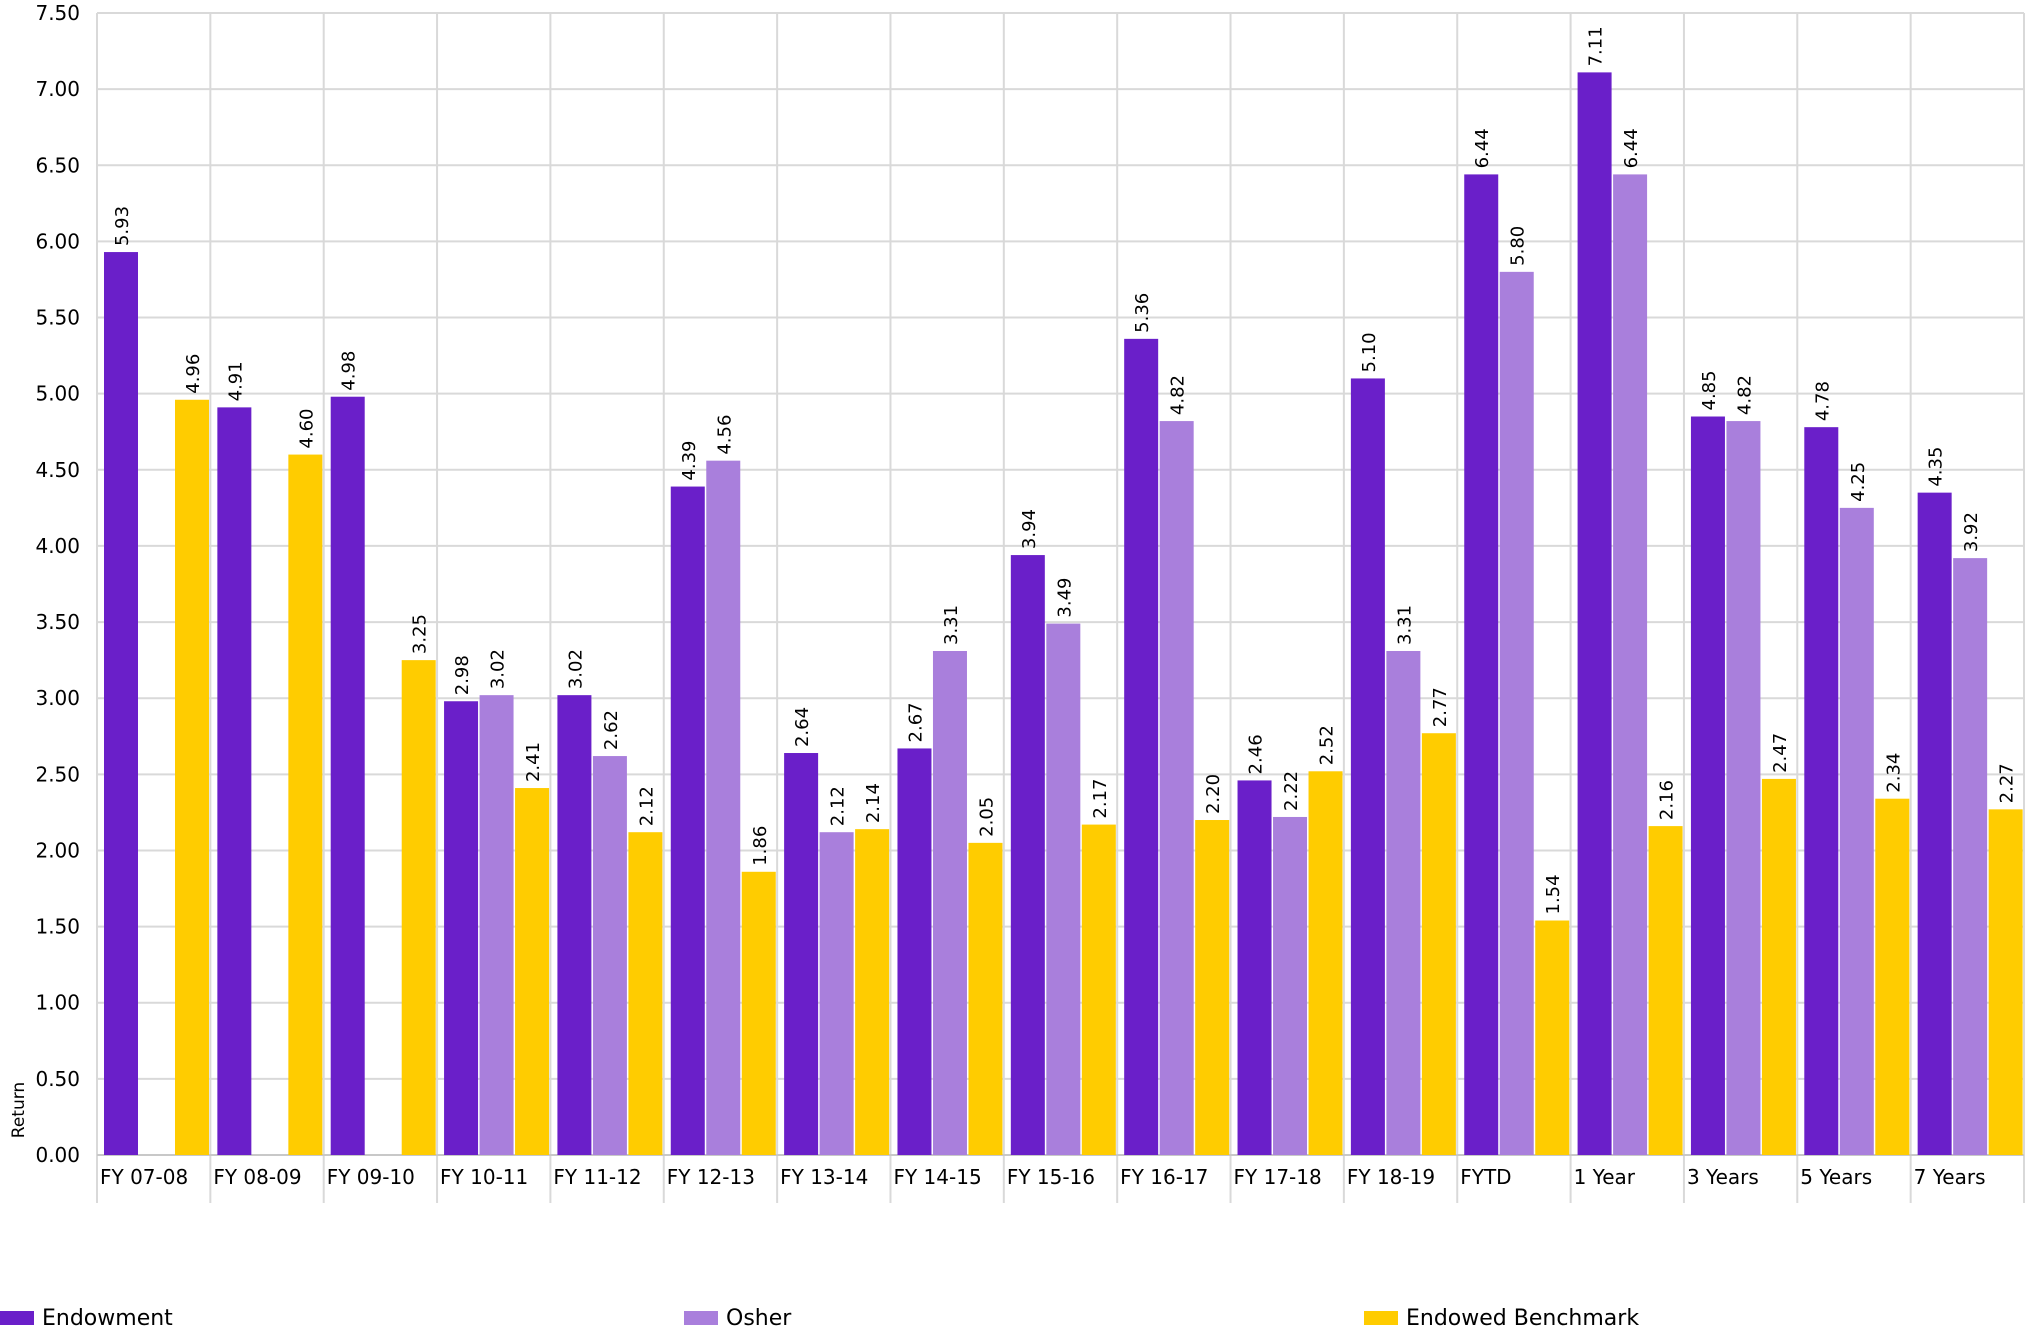 The image size is (2028, 1333). What do you see at coordinates (57, 1155) in the screenshot?
I see `y-tick-label: 0.00` at bounding box center [57, 1155].